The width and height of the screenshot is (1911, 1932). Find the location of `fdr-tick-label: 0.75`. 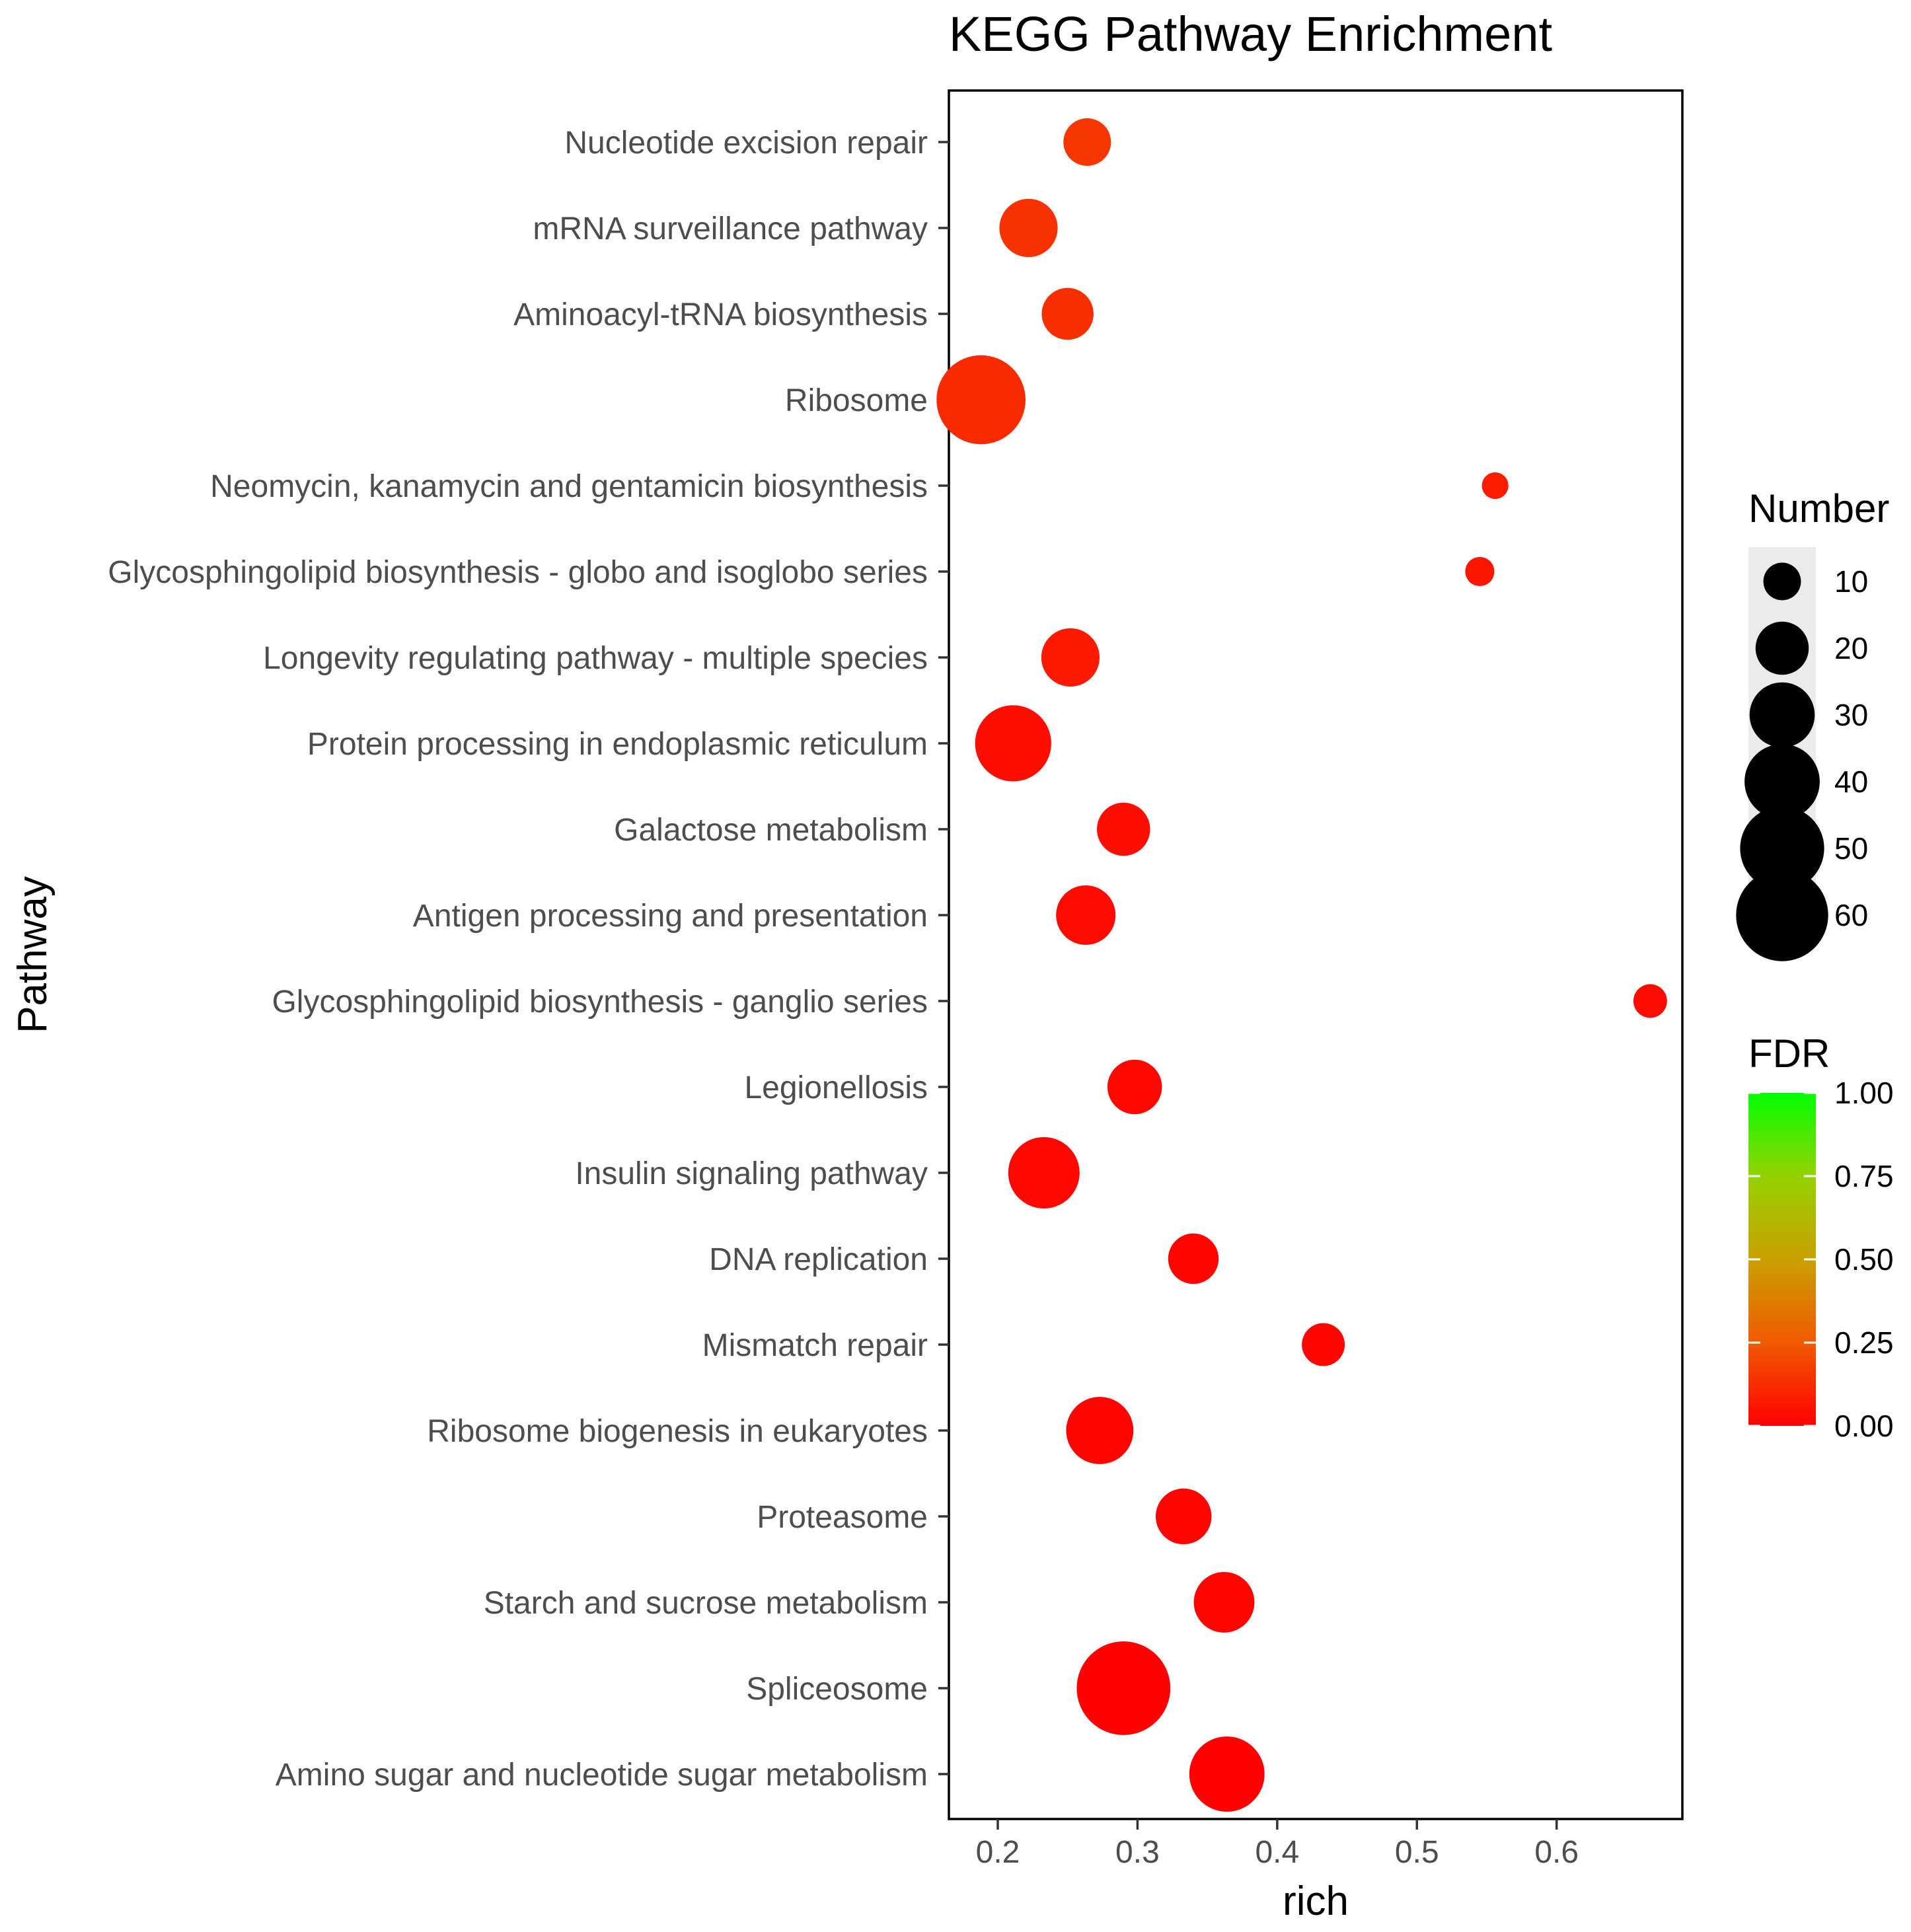

fdr-tick-label: 0.75 is located at coordinates (1864, 1176).